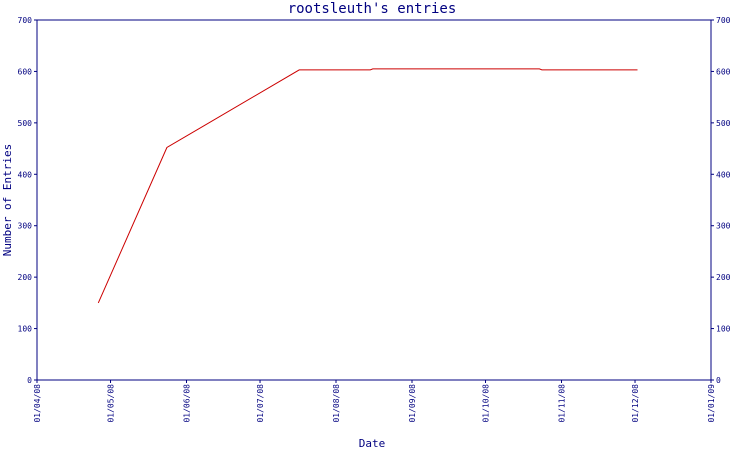 This screenshot has height=450, width=750. Describe the element at coordinates (25, 329) in the screenshot. I see `y-tick-label: 100` at that location.